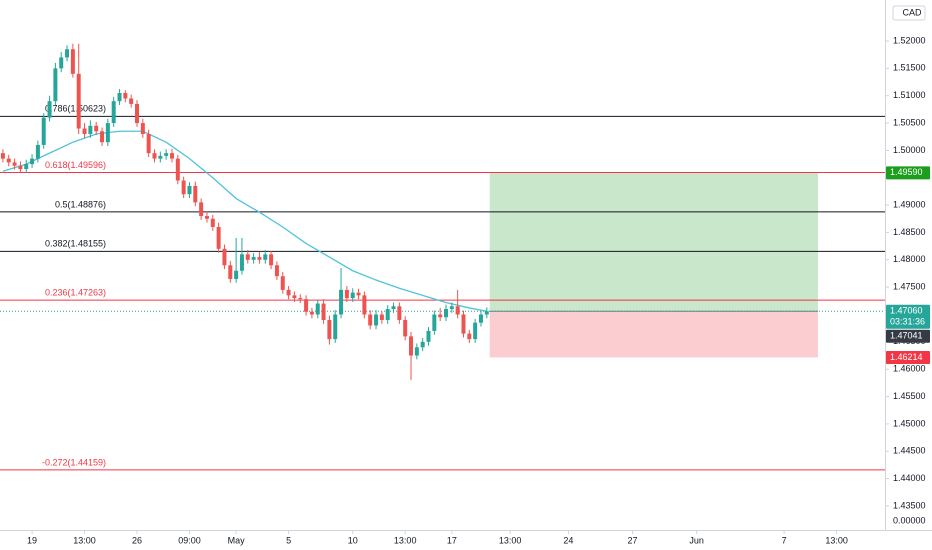 The width and height of the screenshot is (932, 550). I want to click on fib-label: 0.382(1.48155), so click(75, 244).